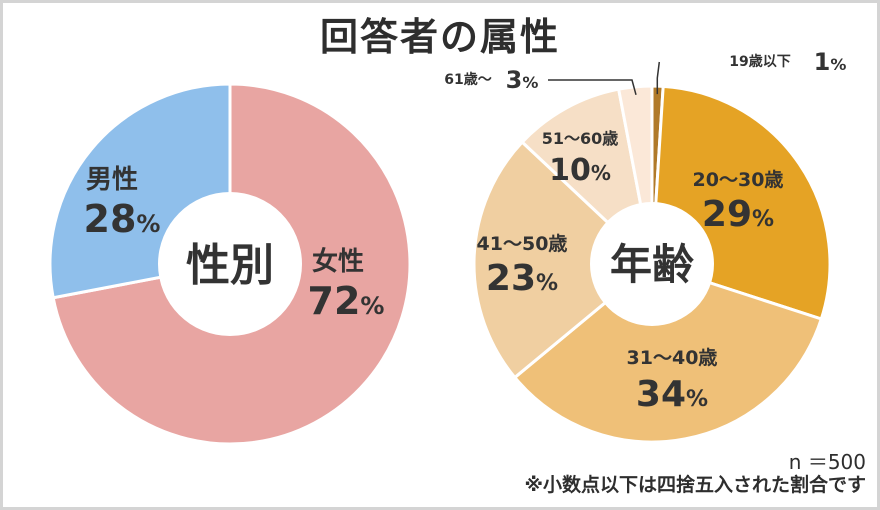  What do you see at coordinates (759, 61) in the screenshot?
I see `slice-label: 19歳以下` at bounding box center [759, 61].